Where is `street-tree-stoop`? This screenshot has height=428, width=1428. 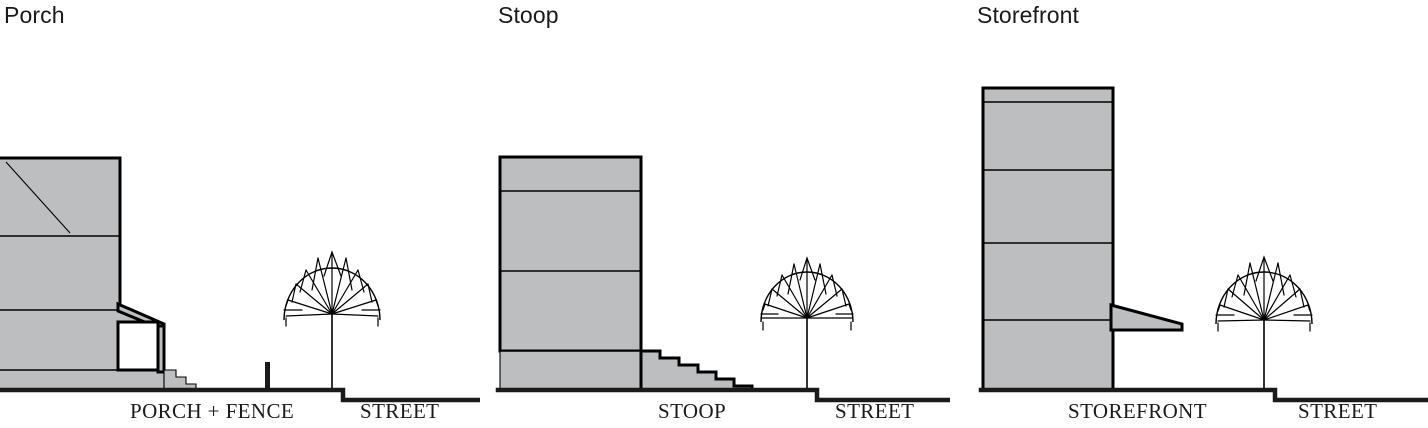 street-tree-stoop is located at coordinates (807, 322).